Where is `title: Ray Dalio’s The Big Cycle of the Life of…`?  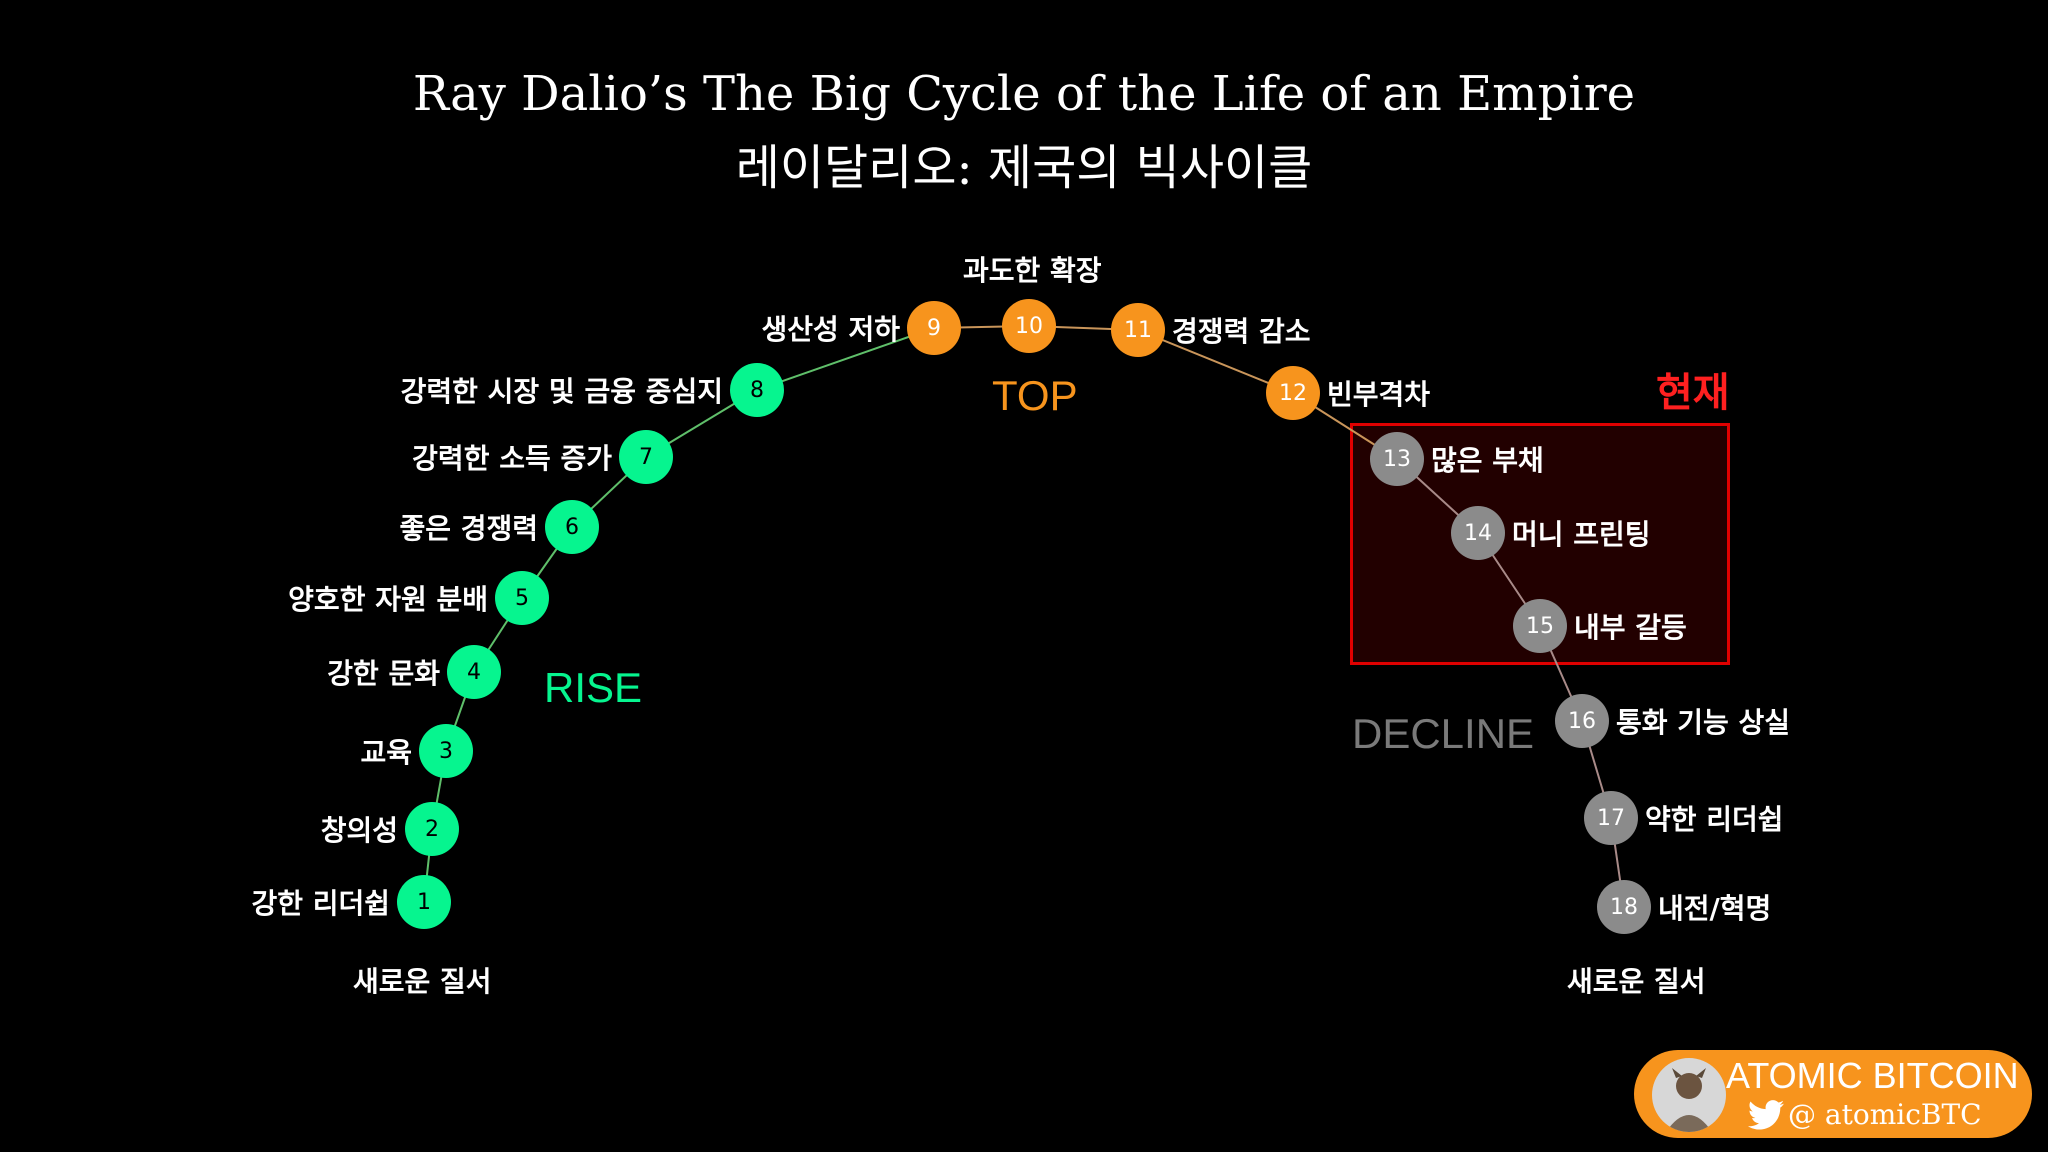 title: Ray Dalio’s The Big Cycle of the Life of… is located at coordinates (1024, 94).